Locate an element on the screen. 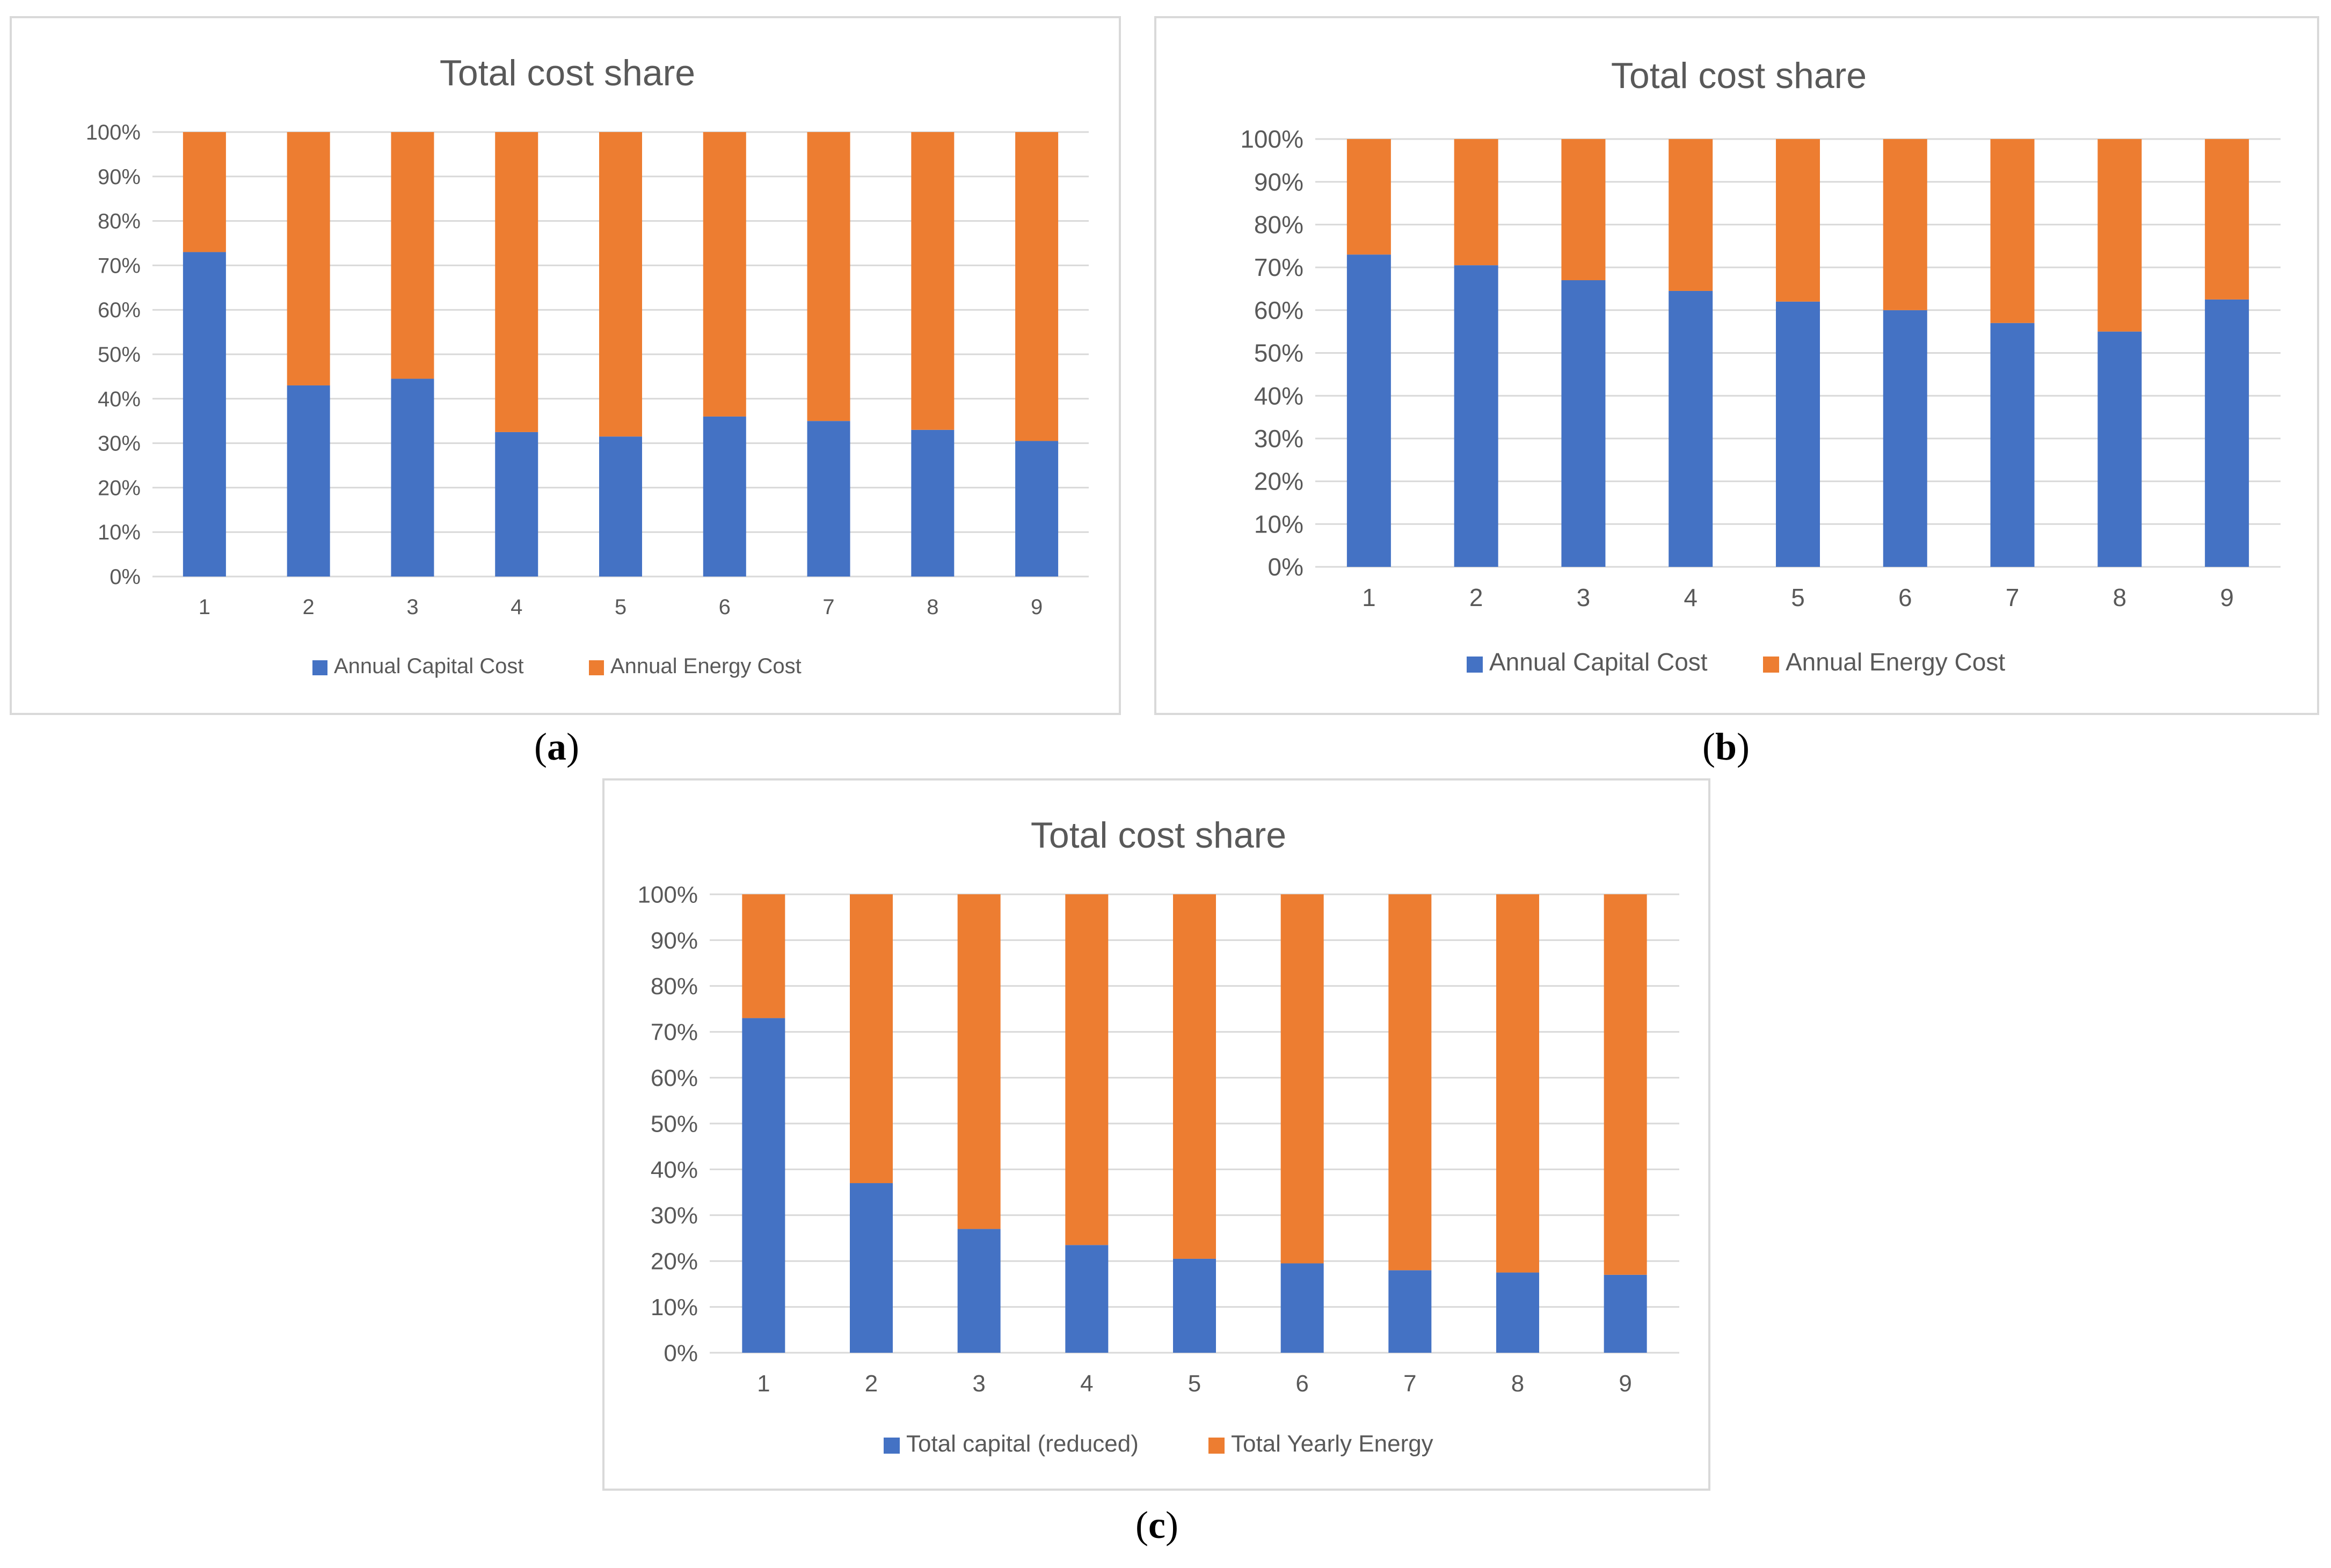 This screenshot has width=2331, height=1568. x-tick-label: 1 is located at coordinates (1369, 597).